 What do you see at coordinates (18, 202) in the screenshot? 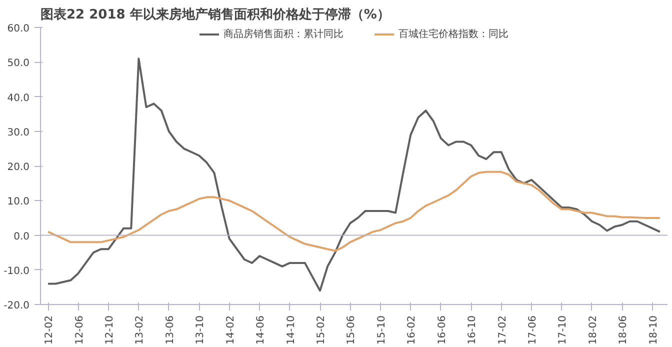
I see `y-tick-label: 10.0` at bounding box center [18, 202].